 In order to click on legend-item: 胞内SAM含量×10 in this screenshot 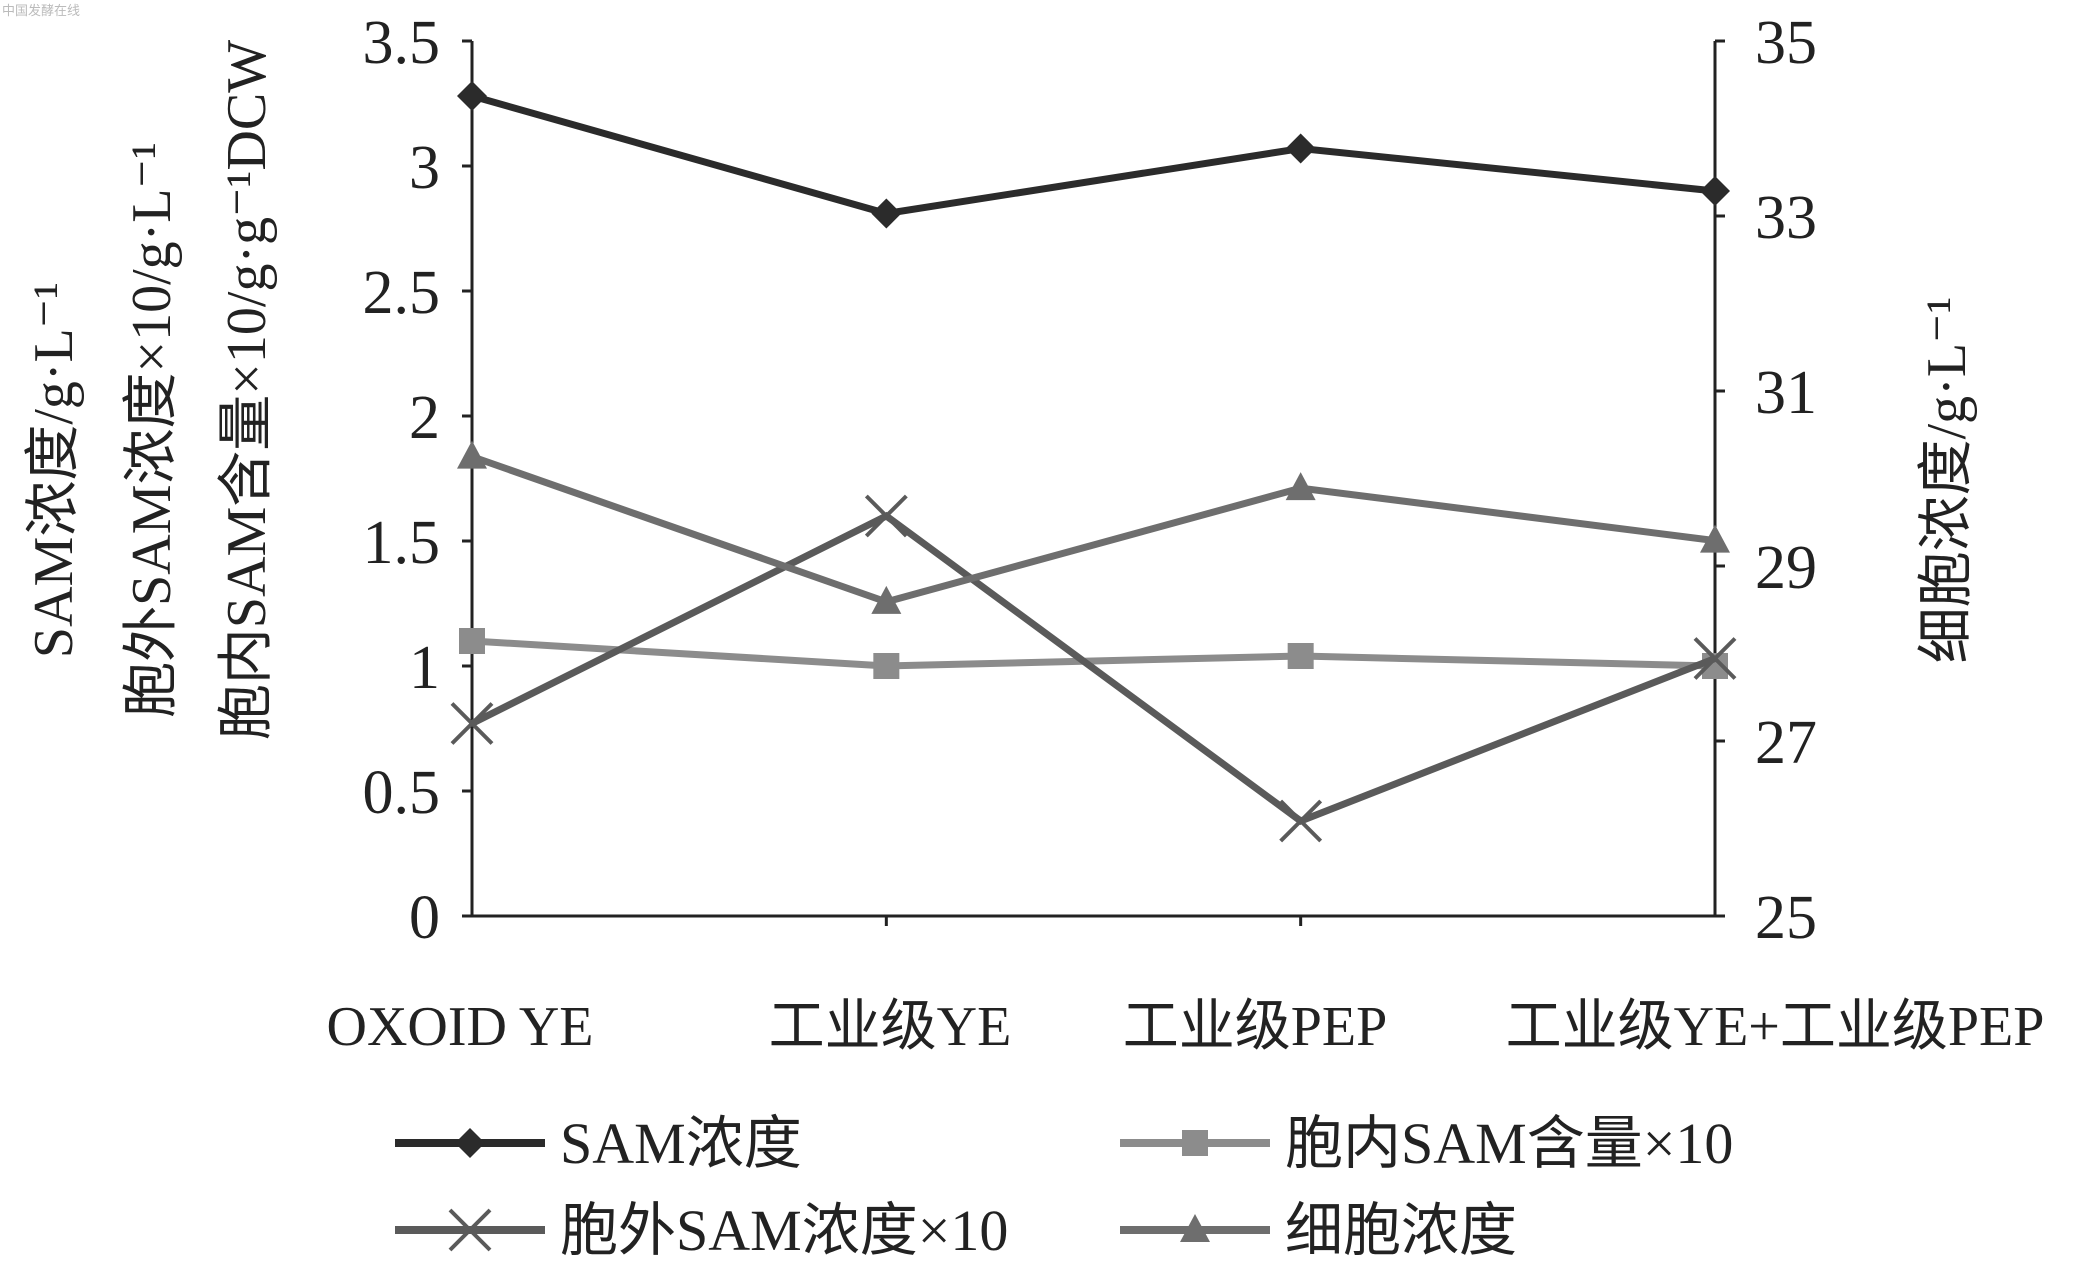, I will do `click(1426, 1143)`.